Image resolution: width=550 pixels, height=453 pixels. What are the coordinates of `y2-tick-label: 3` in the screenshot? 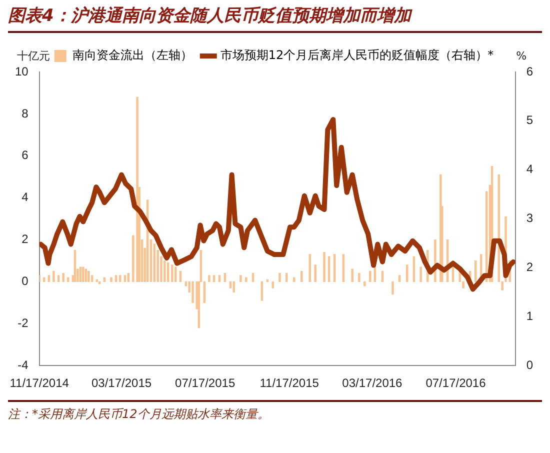 It's located at (530, 218).